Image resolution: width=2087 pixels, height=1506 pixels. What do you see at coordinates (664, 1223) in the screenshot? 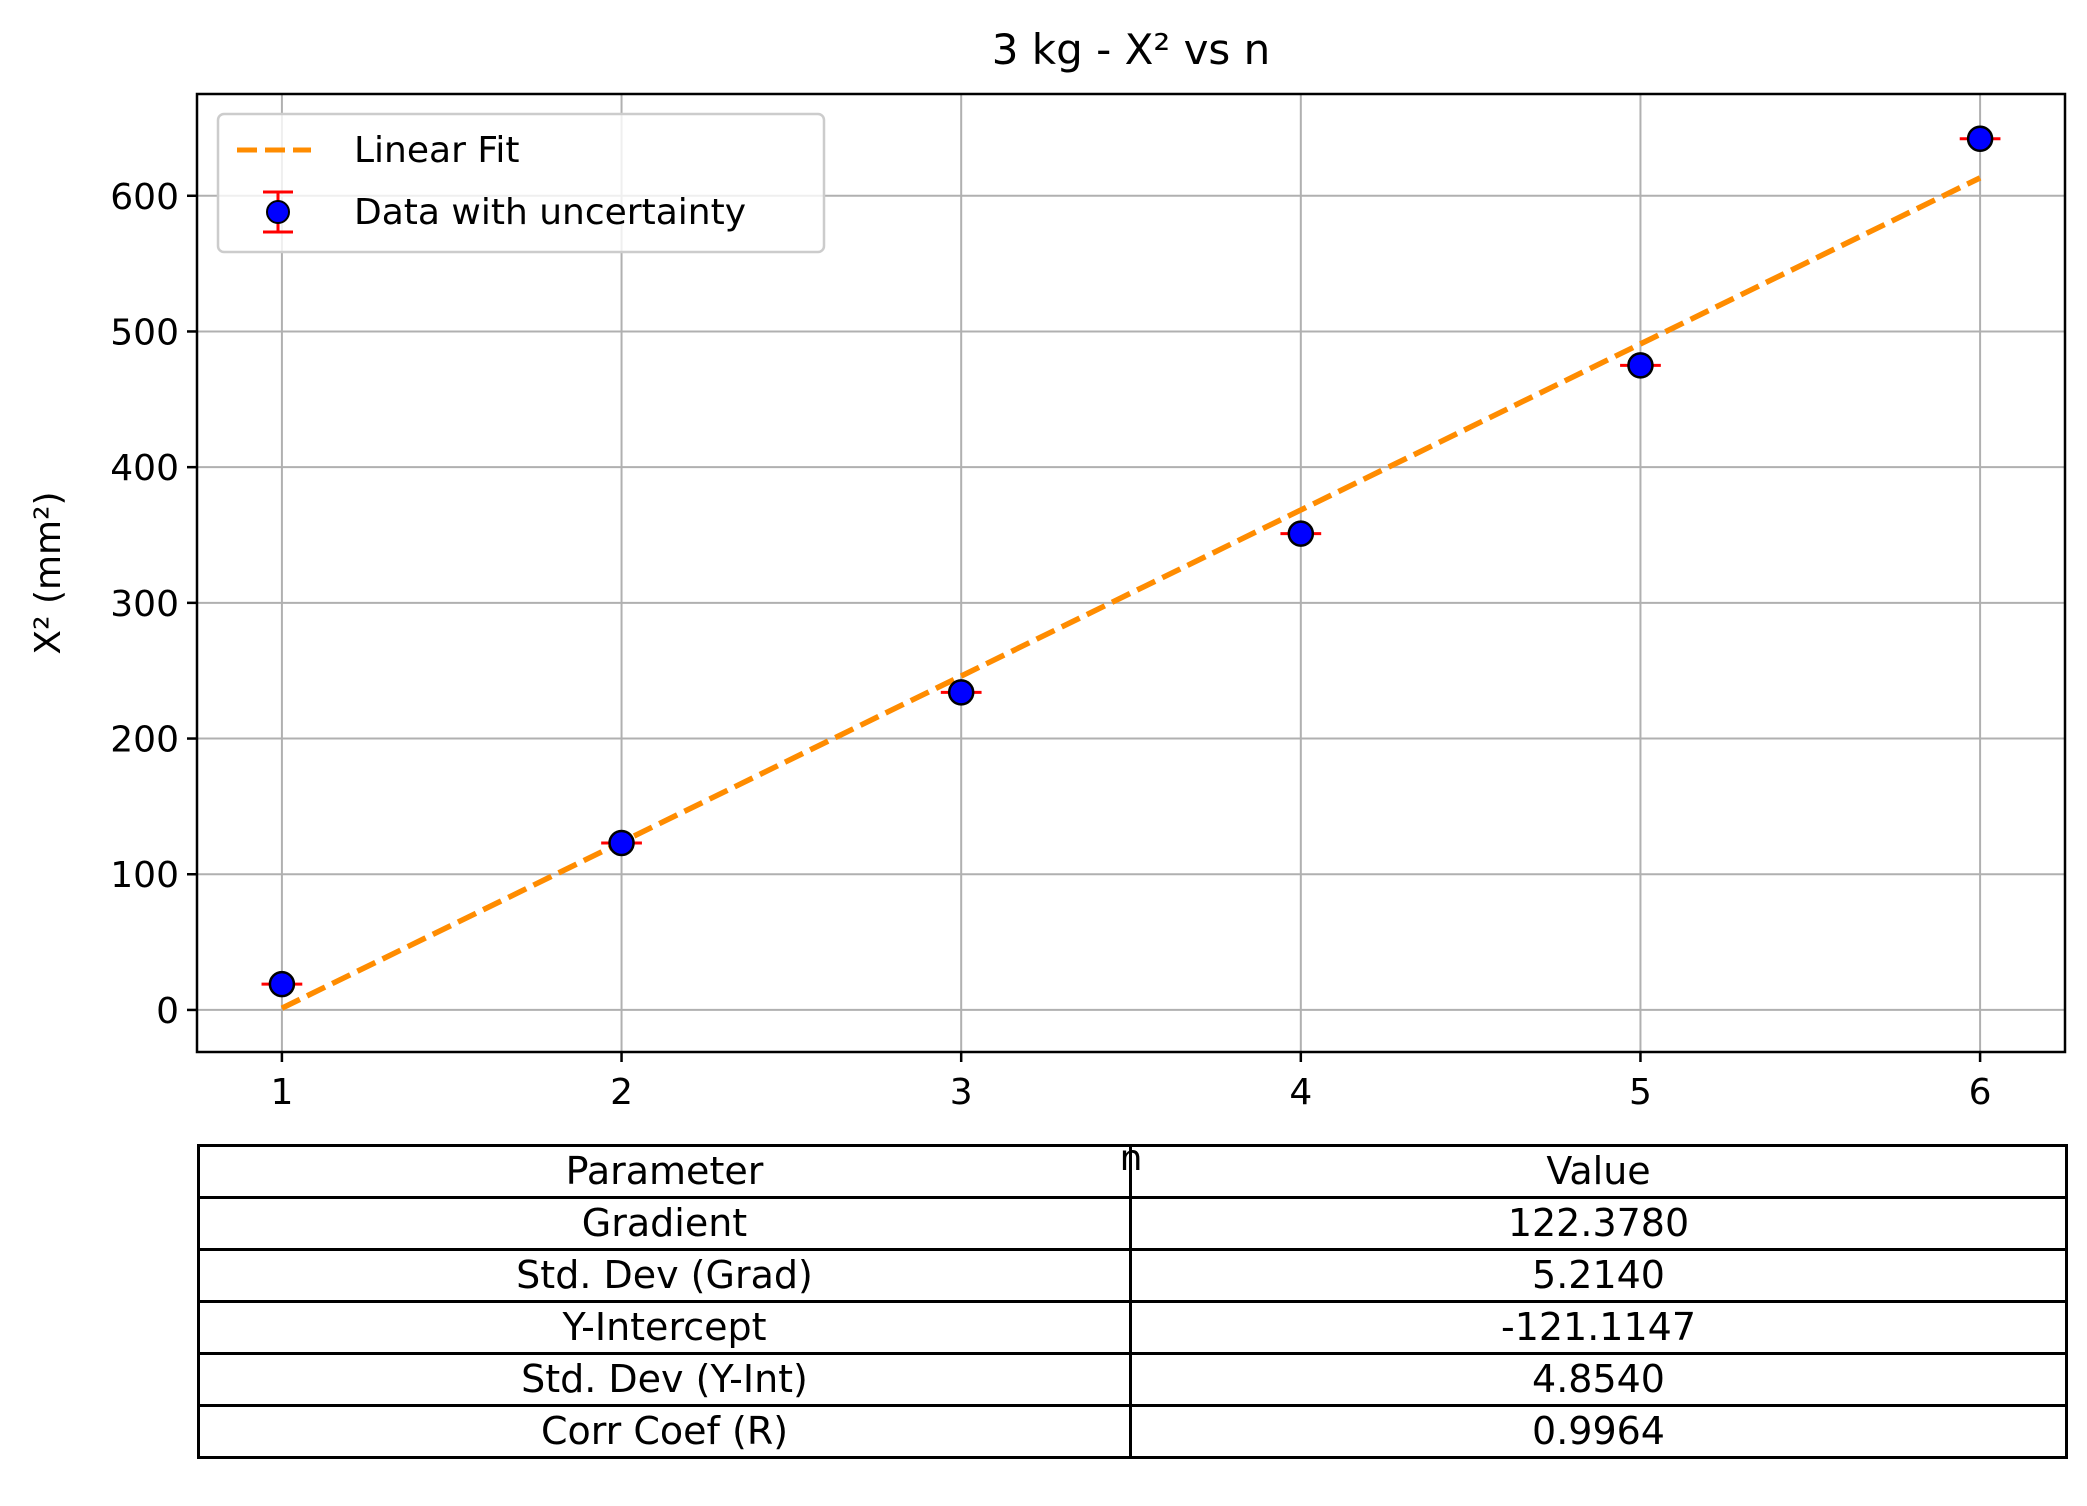
I see `table-cell-parameter: Gradient` at bounding box center [664, 1223].